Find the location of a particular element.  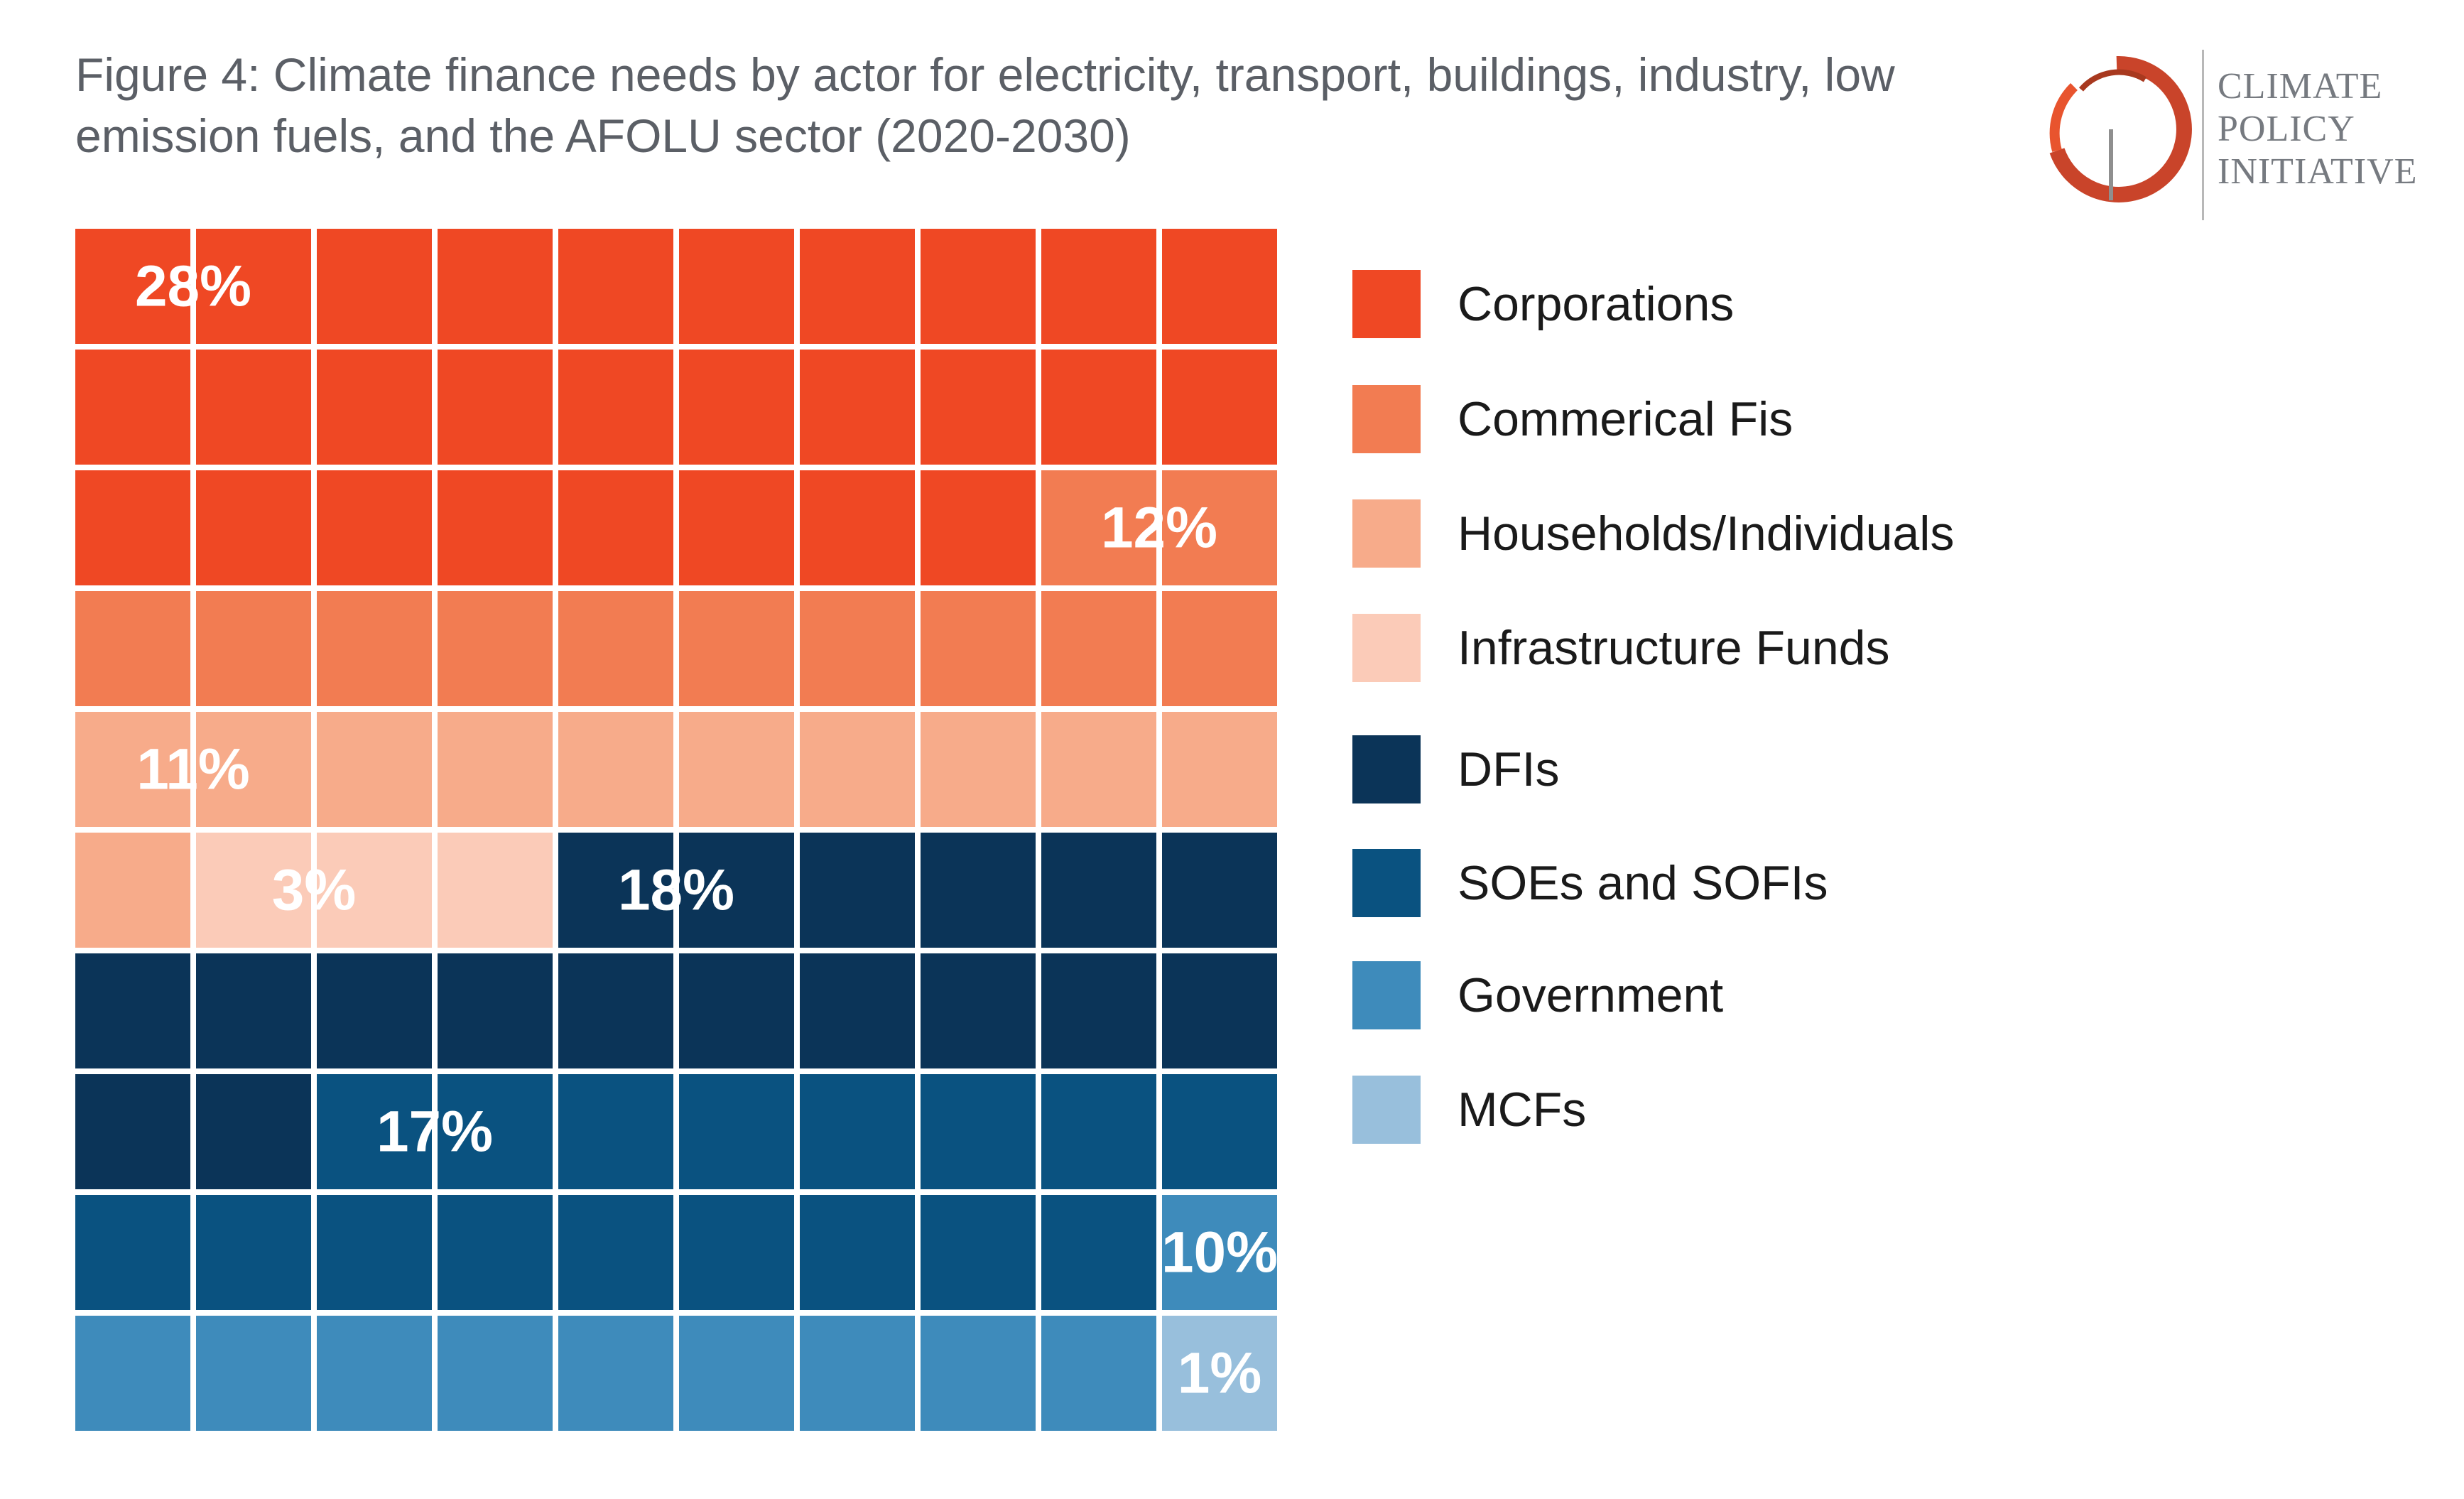

legend-label: Government is located at coordinates (1591, 995).